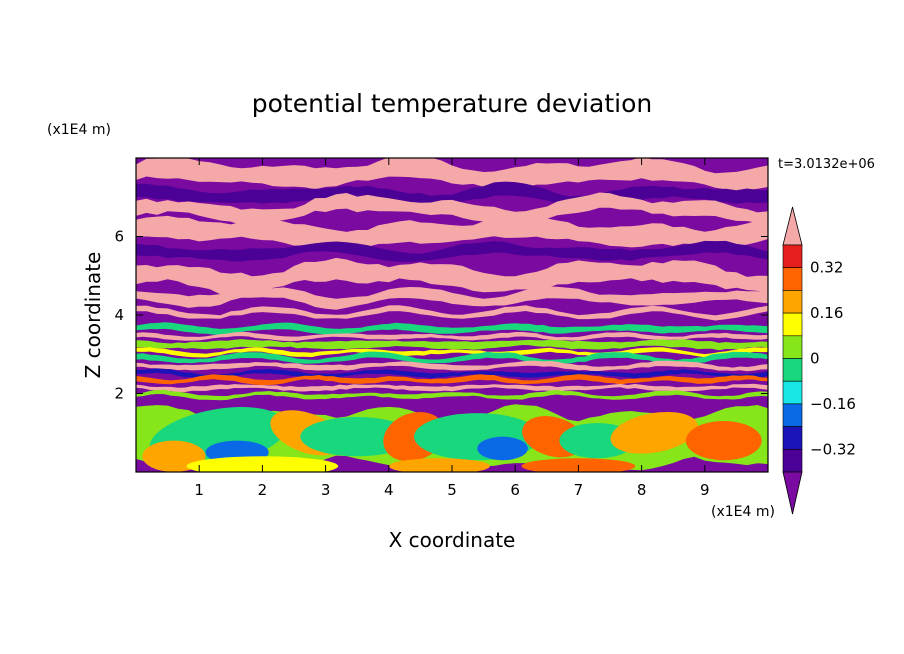  I want to click on x-tick-label: 3, so click(326, 490).